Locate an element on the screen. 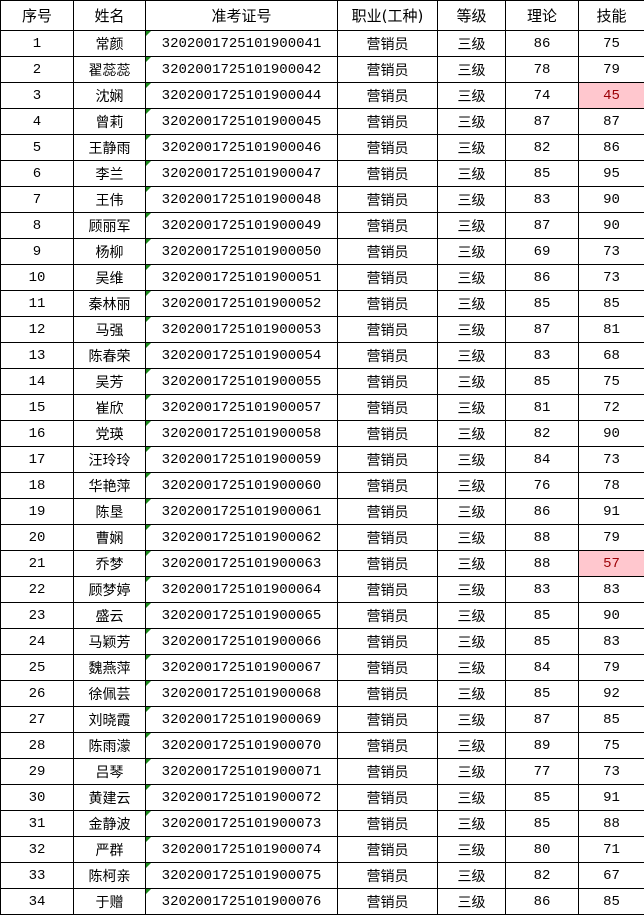 This screenshot has height=915, width=644. cell-seq: 24 is located at coordinates (37, 641).